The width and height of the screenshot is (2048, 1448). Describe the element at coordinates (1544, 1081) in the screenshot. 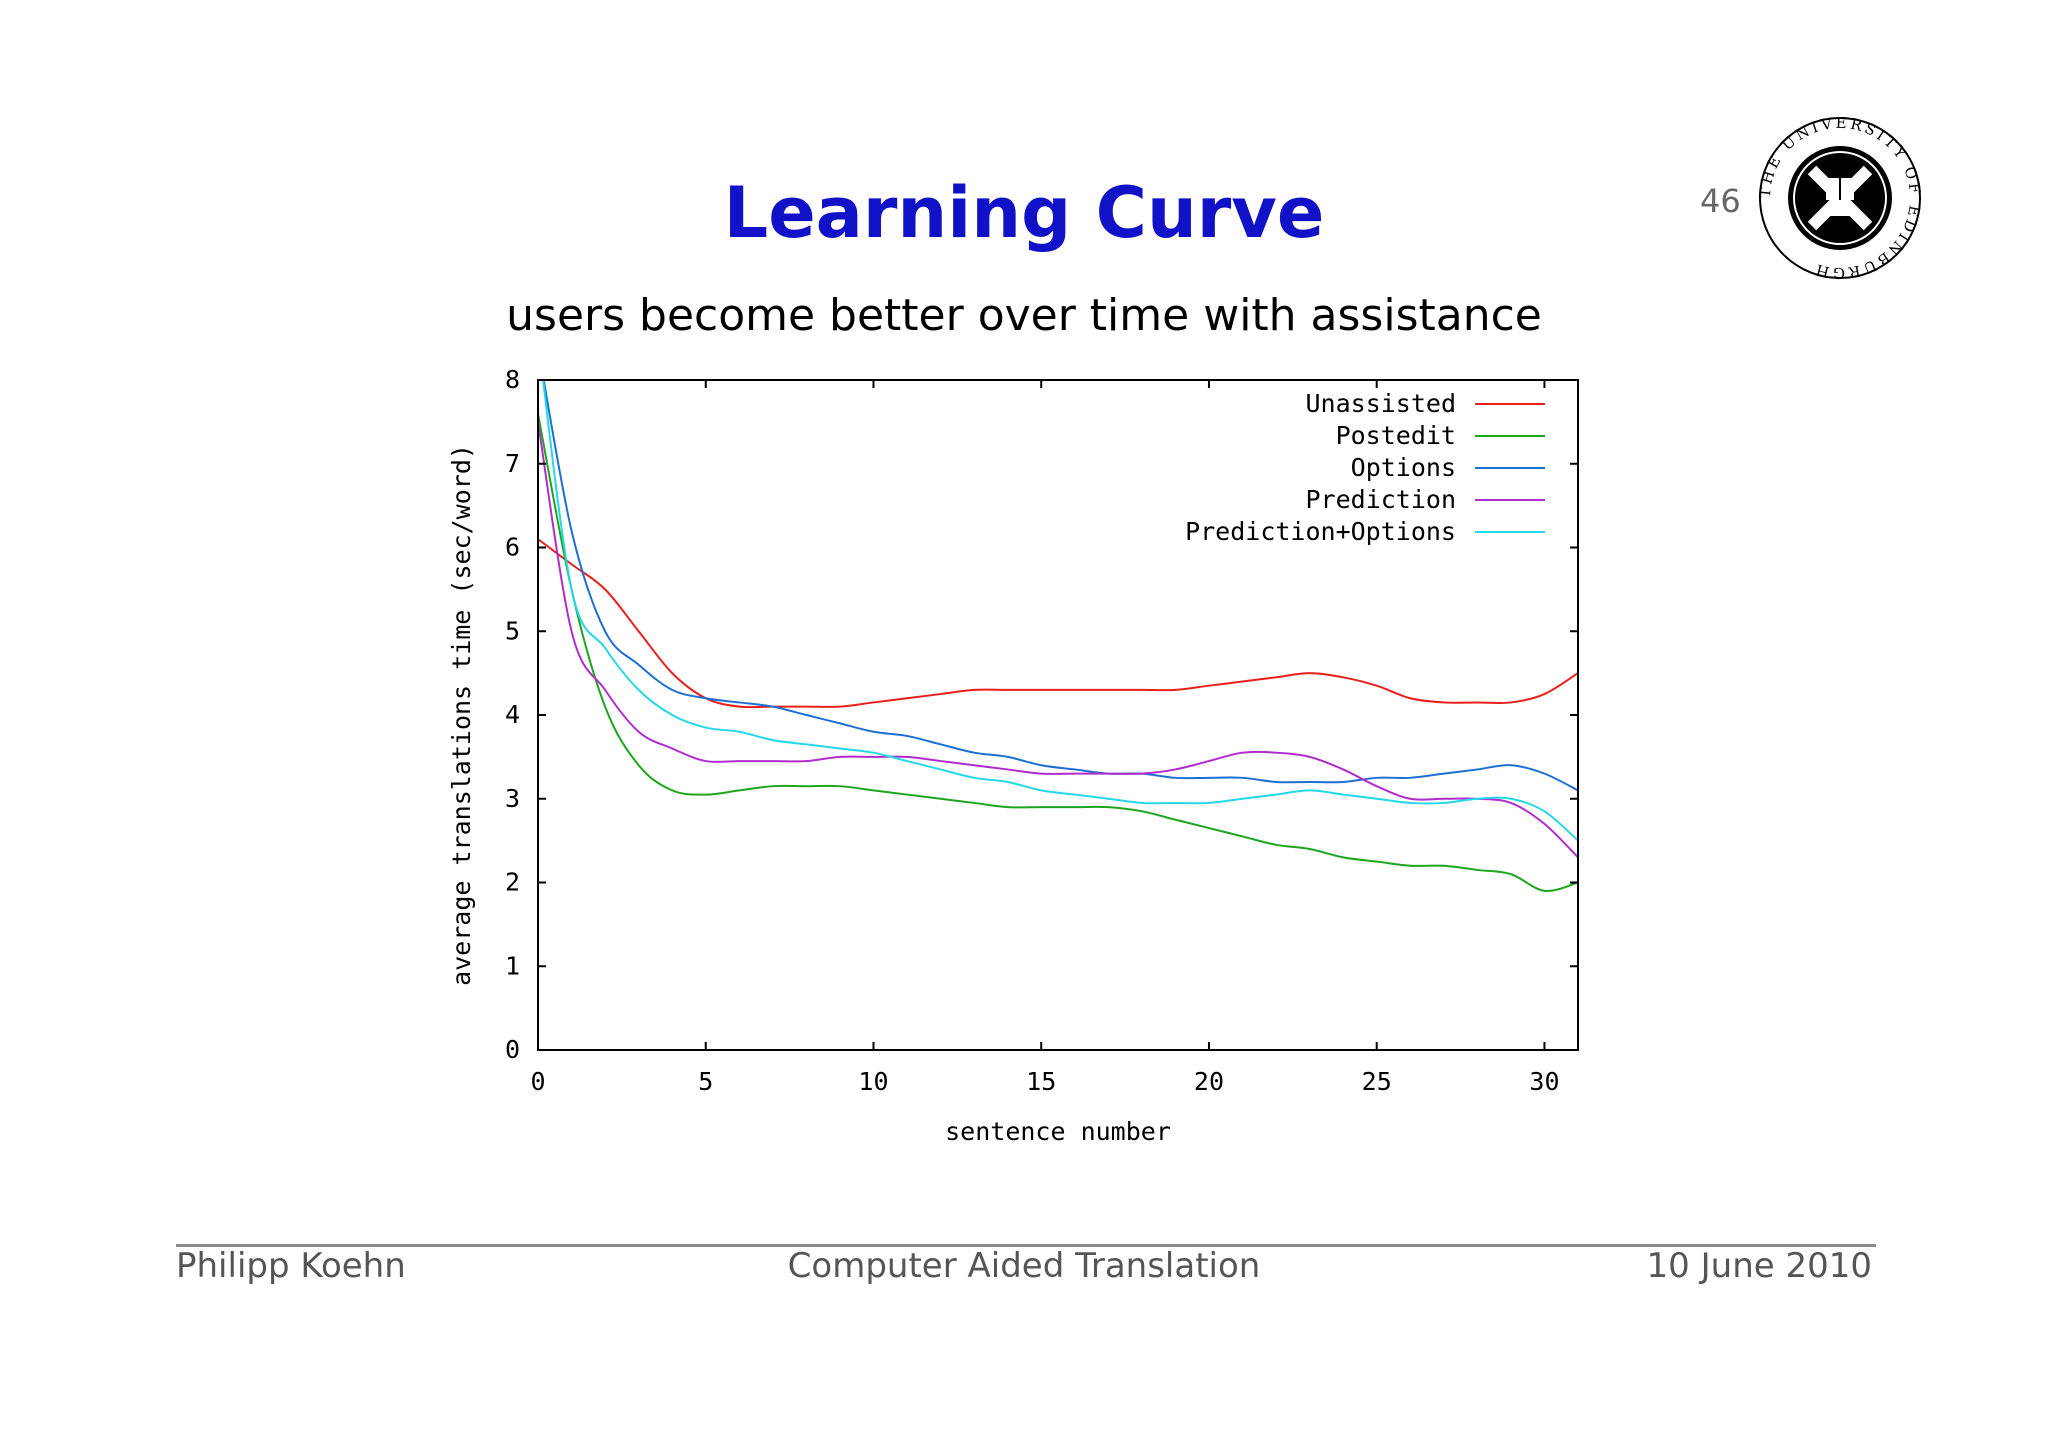

I see `x-tick-label: 30` at that location.